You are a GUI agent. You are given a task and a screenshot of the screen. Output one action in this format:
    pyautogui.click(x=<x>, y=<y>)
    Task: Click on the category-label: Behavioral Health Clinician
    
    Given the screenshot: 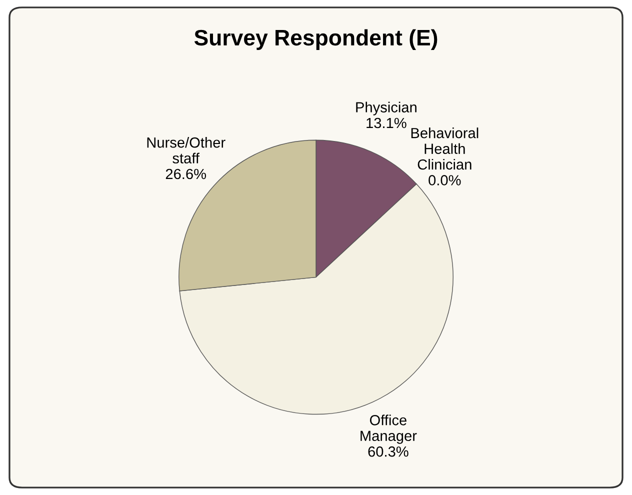 What is the action you would take?
    pyautogui.click(x=444, y=149)
    